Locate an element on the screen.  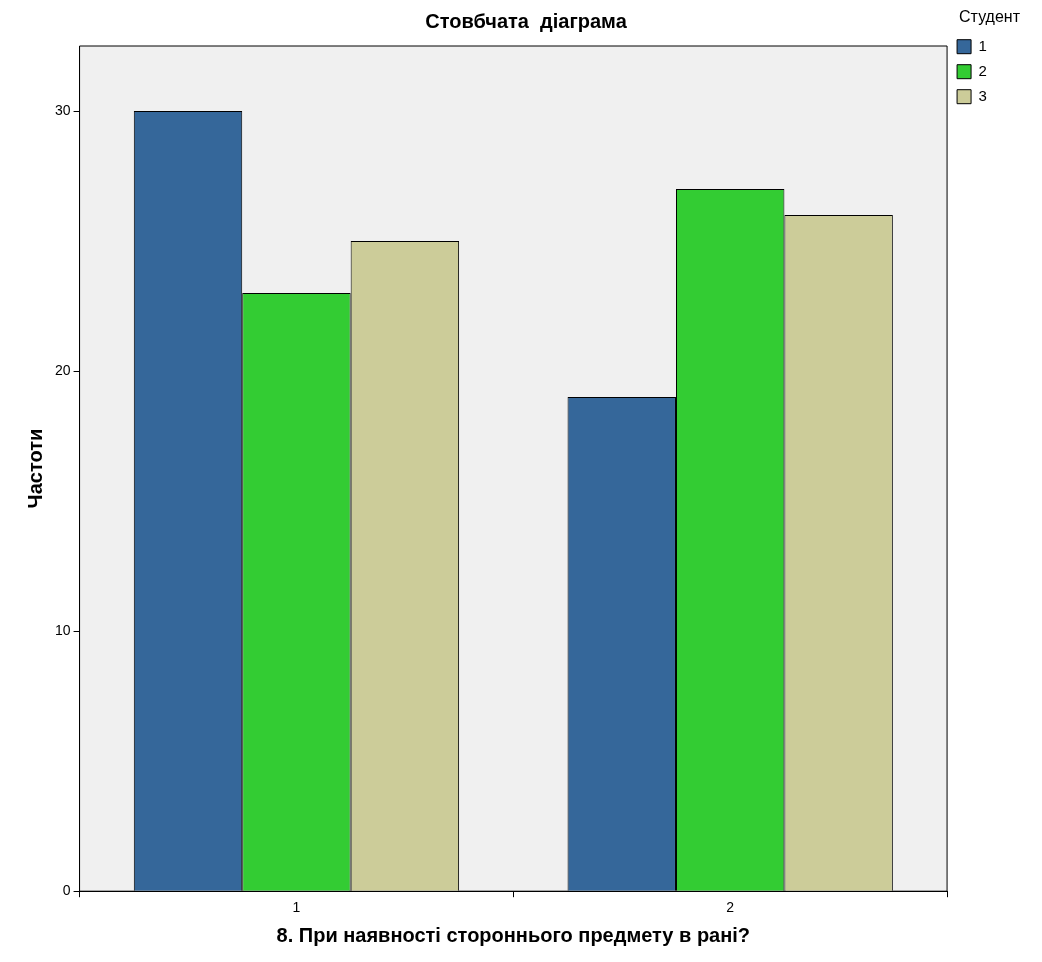
y-axis-title: Частоти is located at coordinates (34, 468).